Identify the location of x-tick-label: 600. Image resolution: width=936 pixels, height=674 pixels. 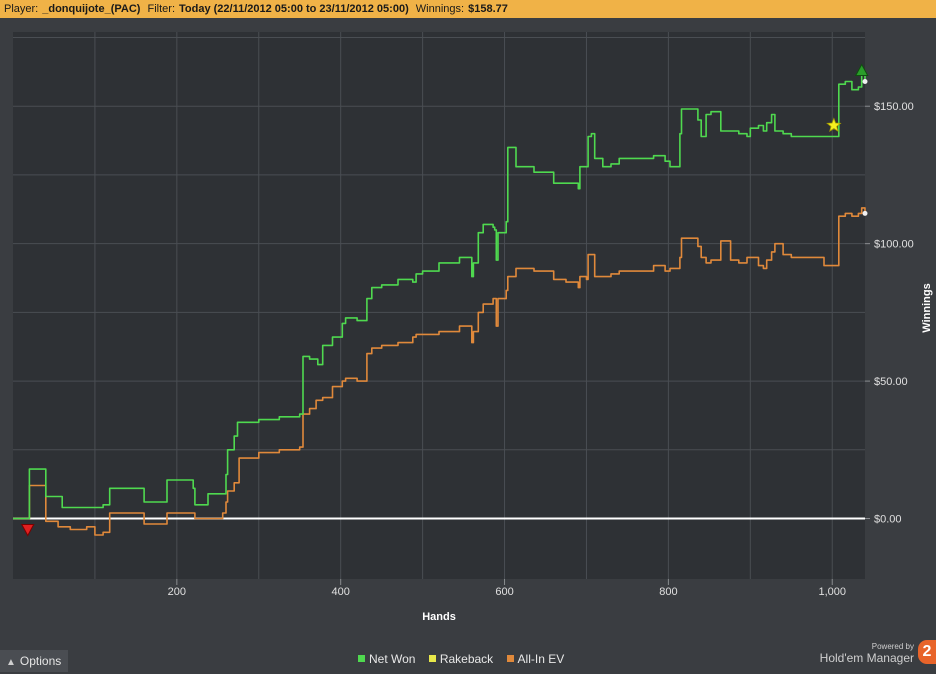
(504, 592).